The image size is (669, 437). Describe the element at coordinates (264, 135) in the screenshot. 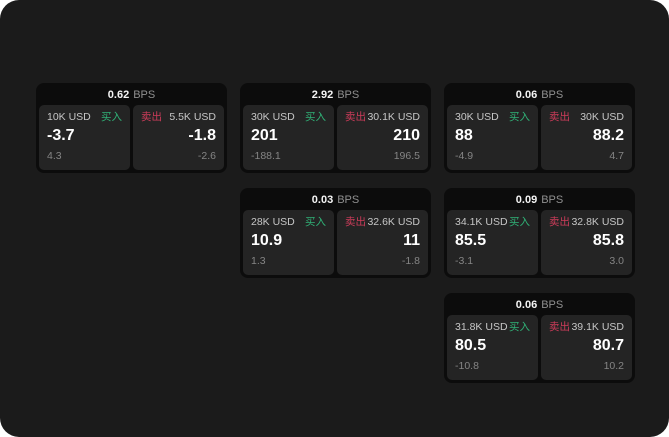

I see `buy-price: 201` at that location.